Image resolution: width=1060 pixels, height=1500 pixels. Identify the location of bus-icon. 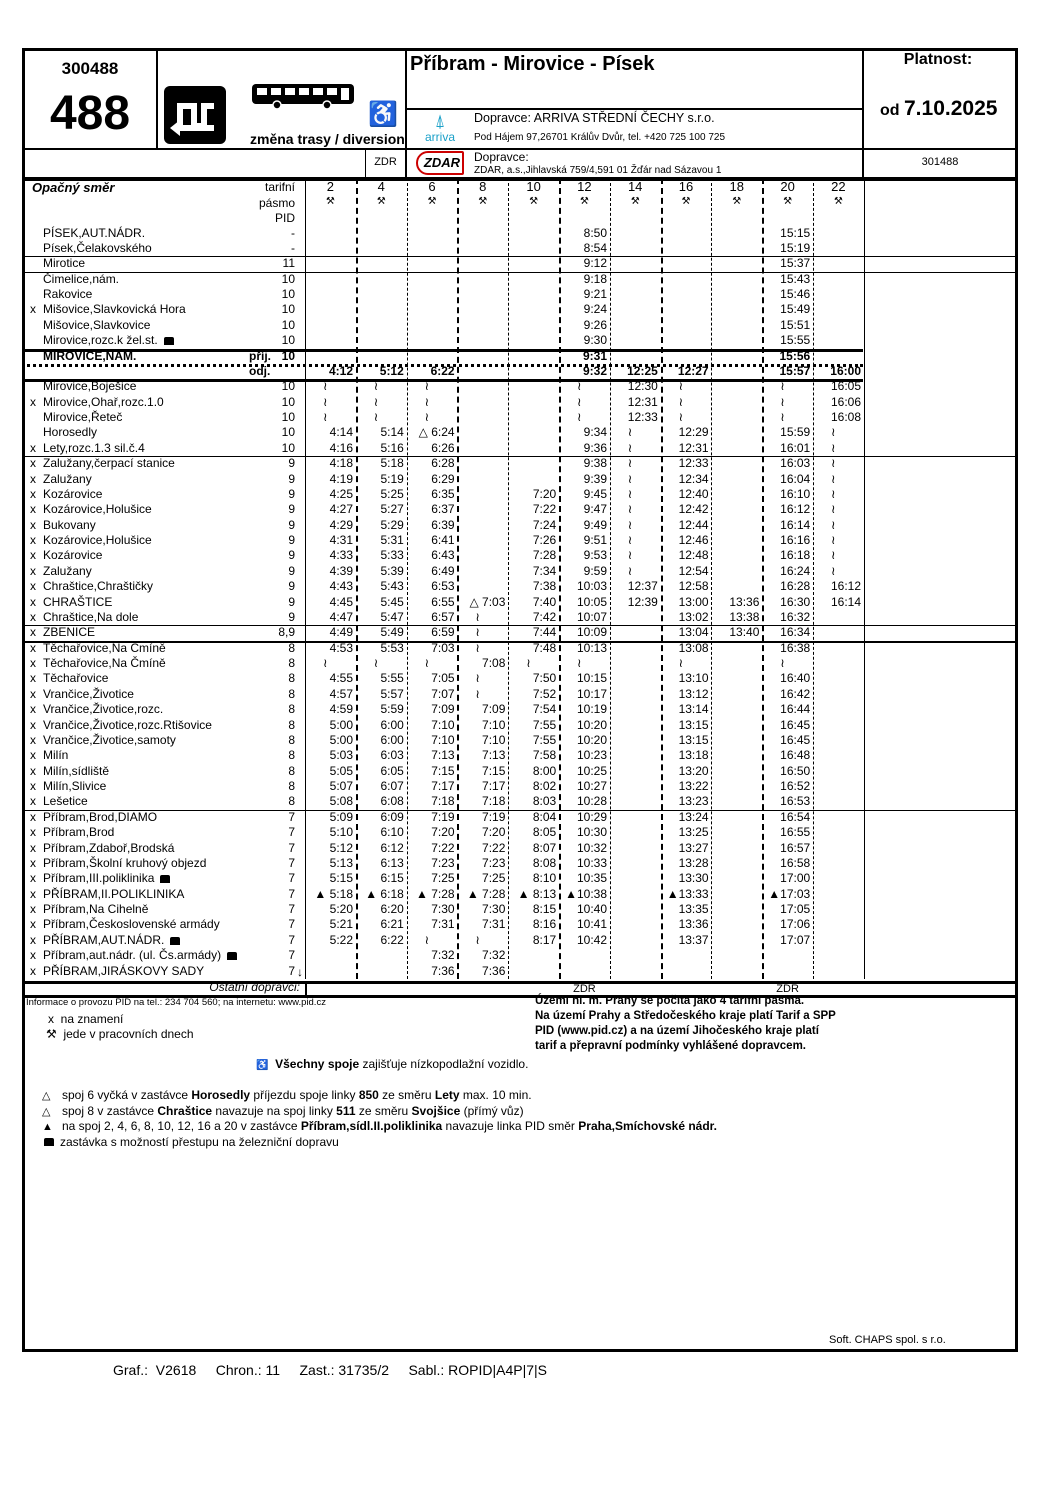
(303, 96).